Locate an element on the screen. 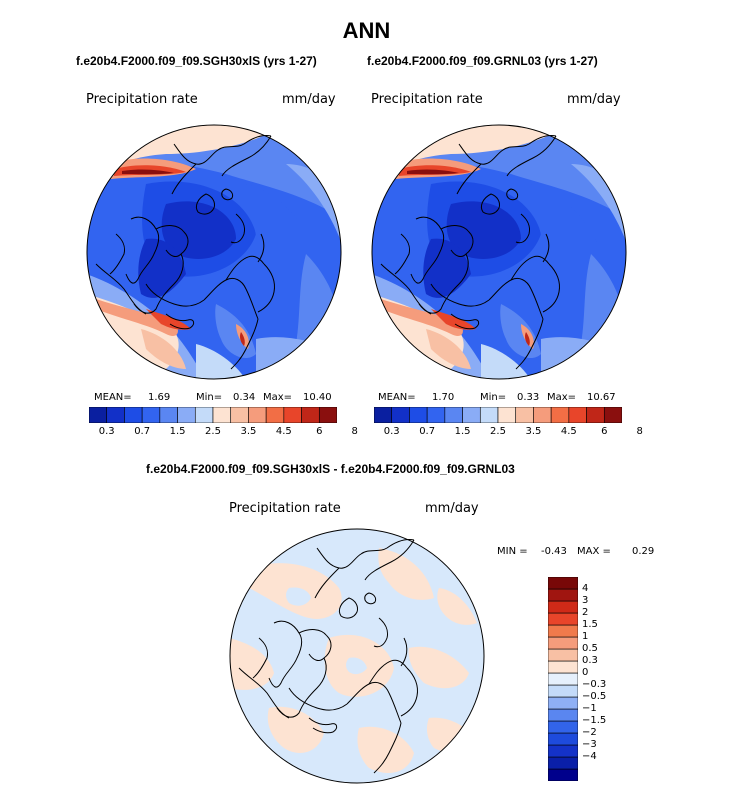 The width and height of the screenshot is (733, 789). left-colorbar-tick-label: 0.7 is located at coordinates (142, 431).